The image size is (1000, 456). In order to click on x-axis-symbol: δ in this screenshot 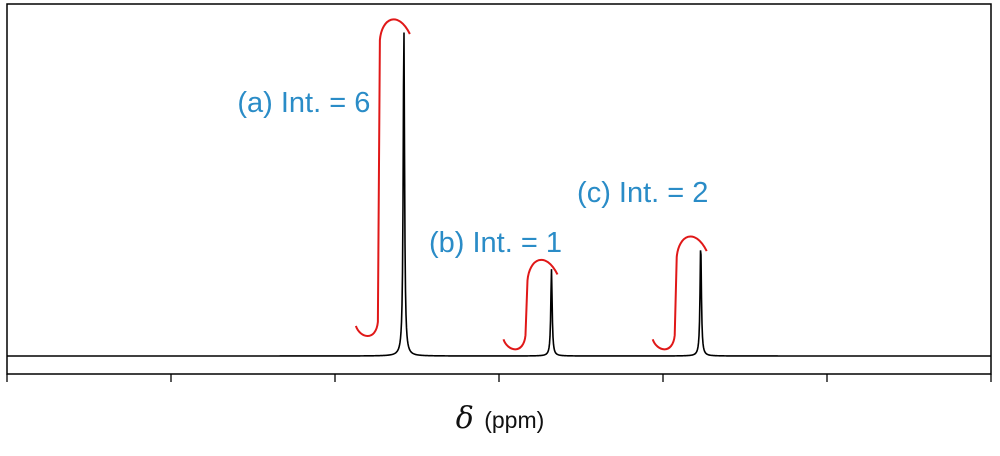, I will do `click(465, 418)`.